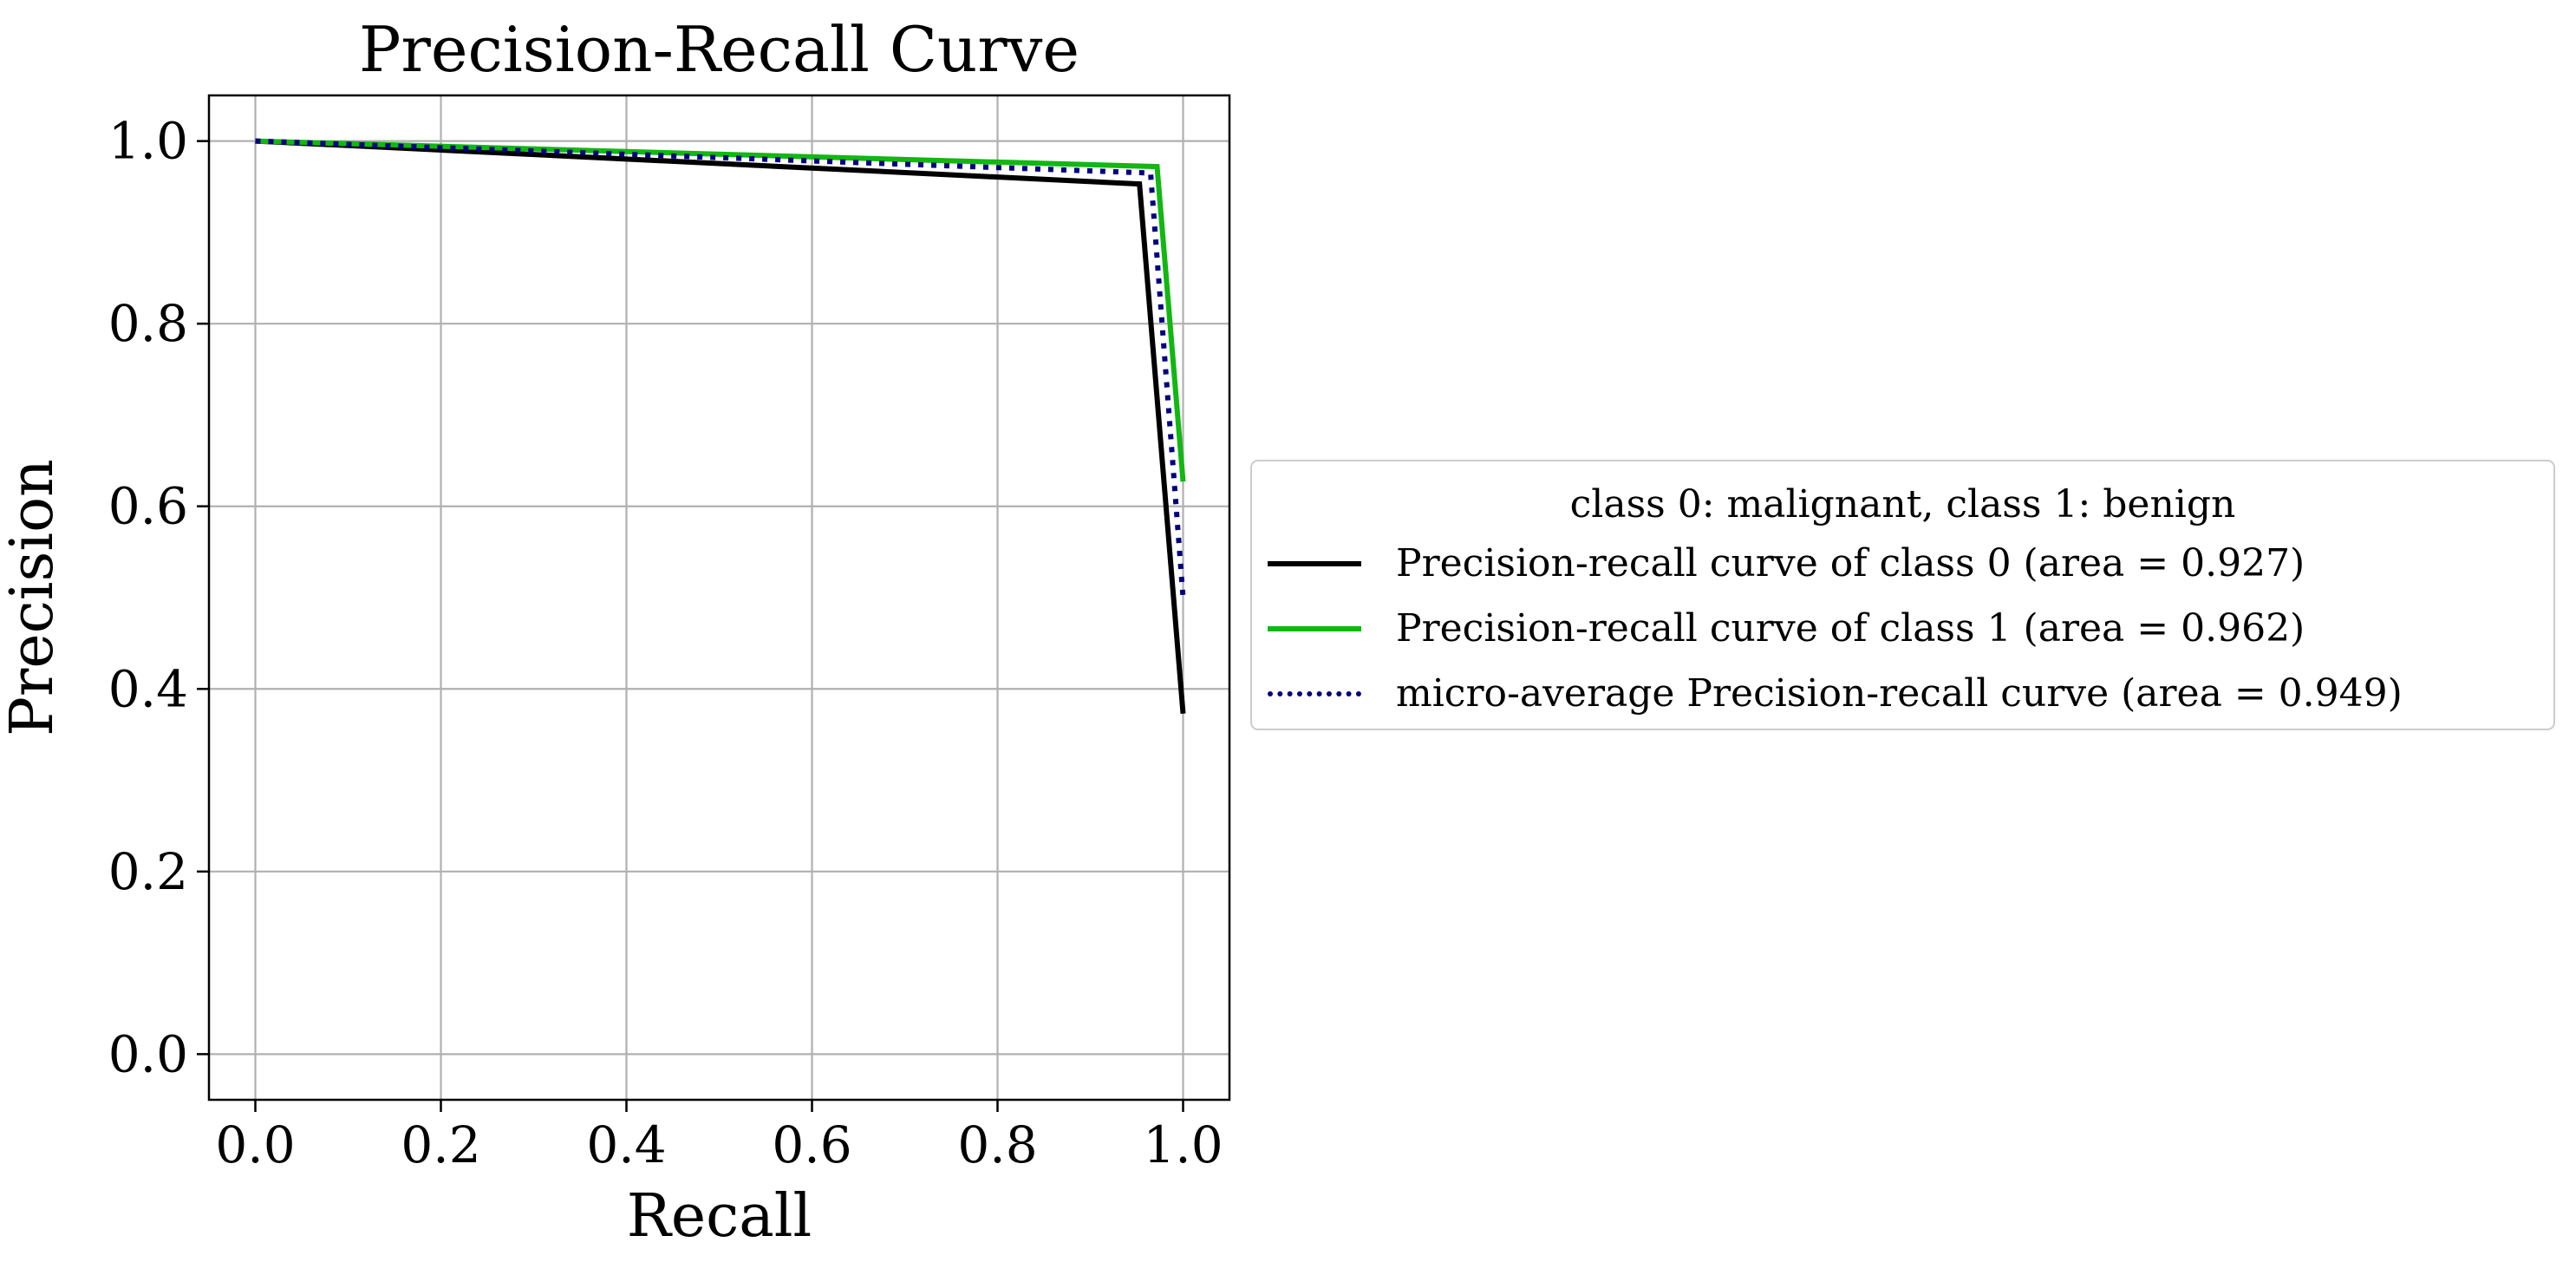  Describe the element at coordinates (148, 506) in the screenshot. I see `y-tick-label: 0.6` at that location.